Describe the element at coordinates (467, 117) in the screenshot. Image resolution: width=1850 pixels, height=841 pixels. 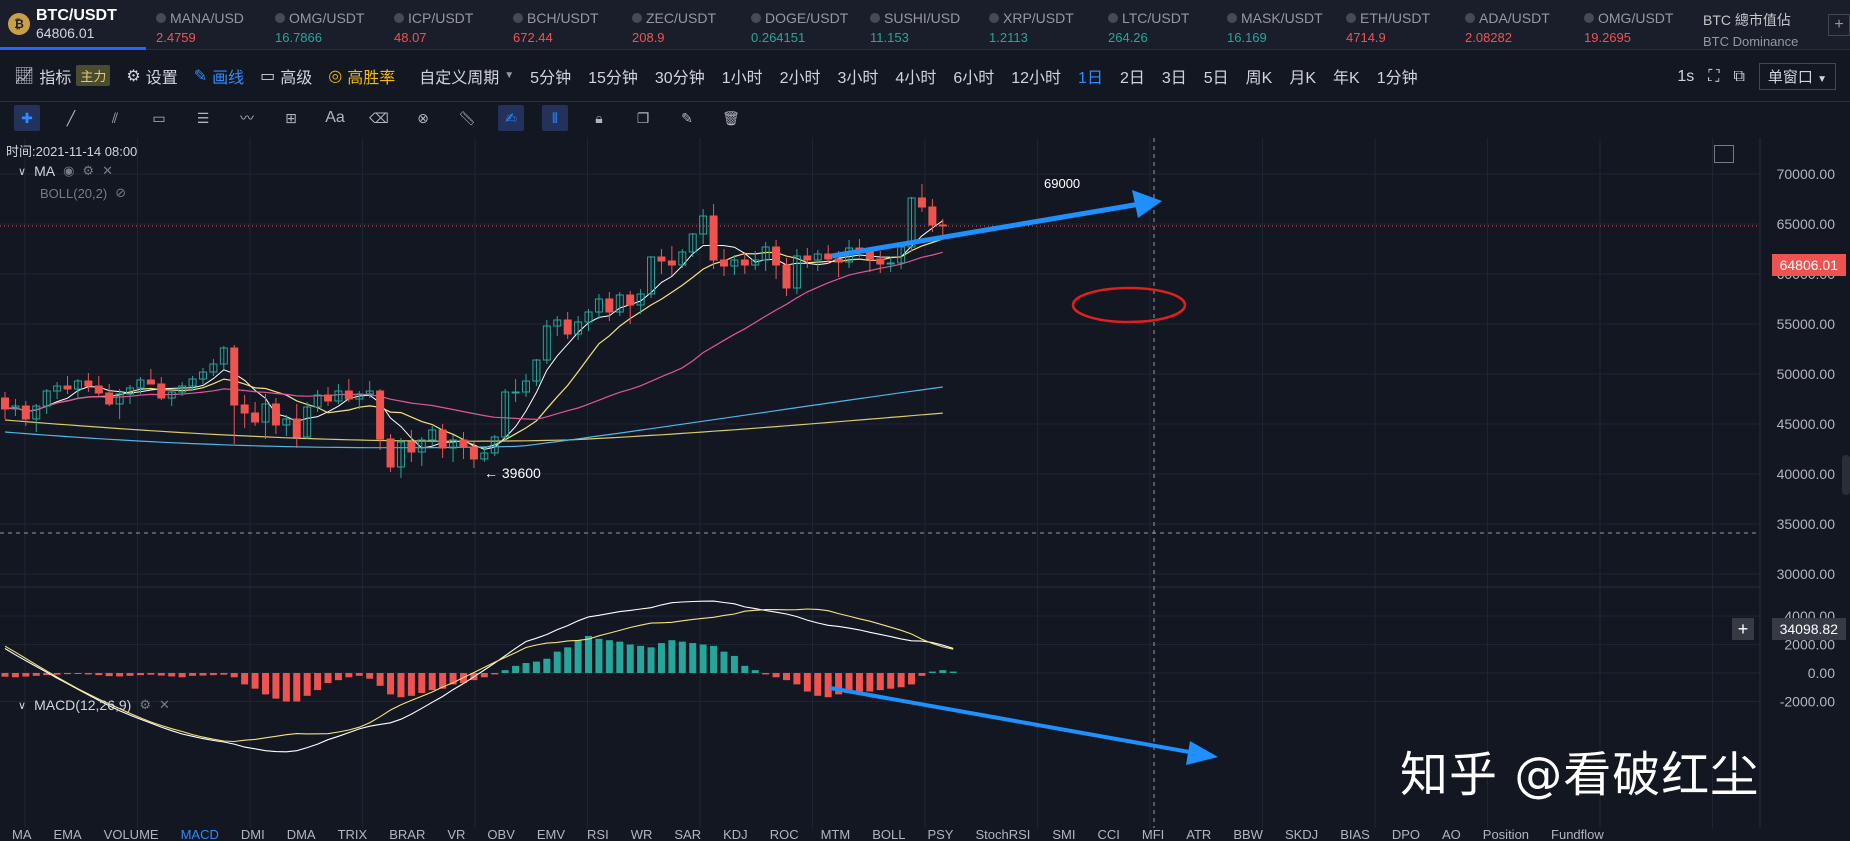
I see `ruler-icon: 📏︎` at that location.